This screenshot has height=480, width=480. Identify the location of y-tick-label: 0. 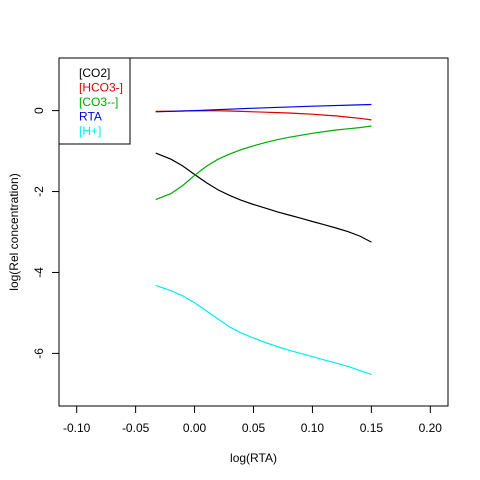
(39, 110).